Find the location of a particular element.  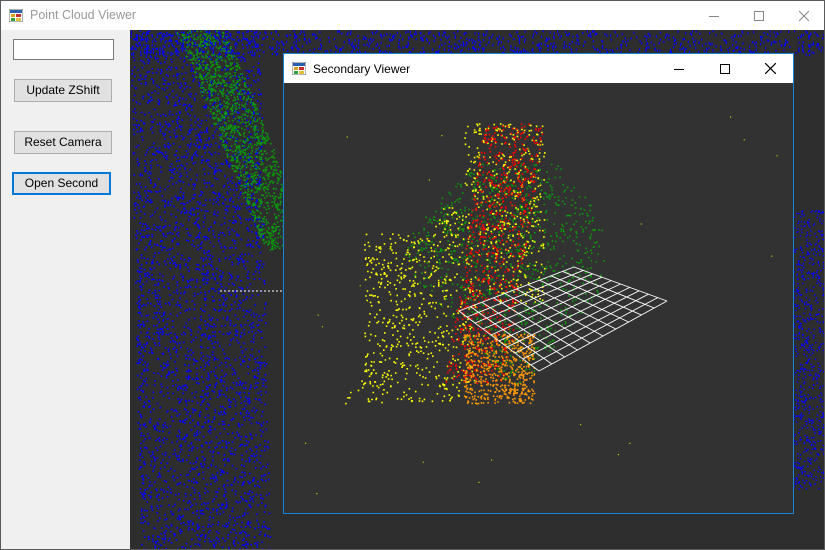

minimize-button is located at coordinates (714, 15).